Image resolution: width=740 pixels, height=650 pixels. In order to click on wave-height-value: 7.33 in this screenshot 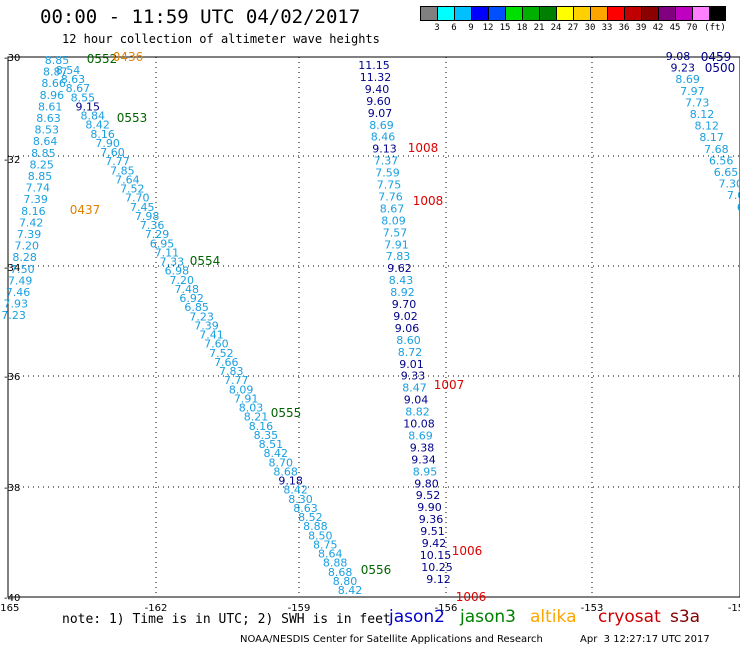, I will do `click(172, 262)`.